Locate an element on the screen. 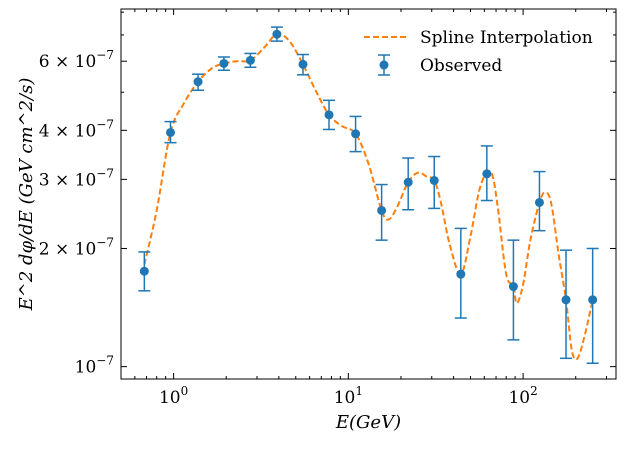  legend-spline-label: Spline Interpolation is located at coordinates (506, 38).